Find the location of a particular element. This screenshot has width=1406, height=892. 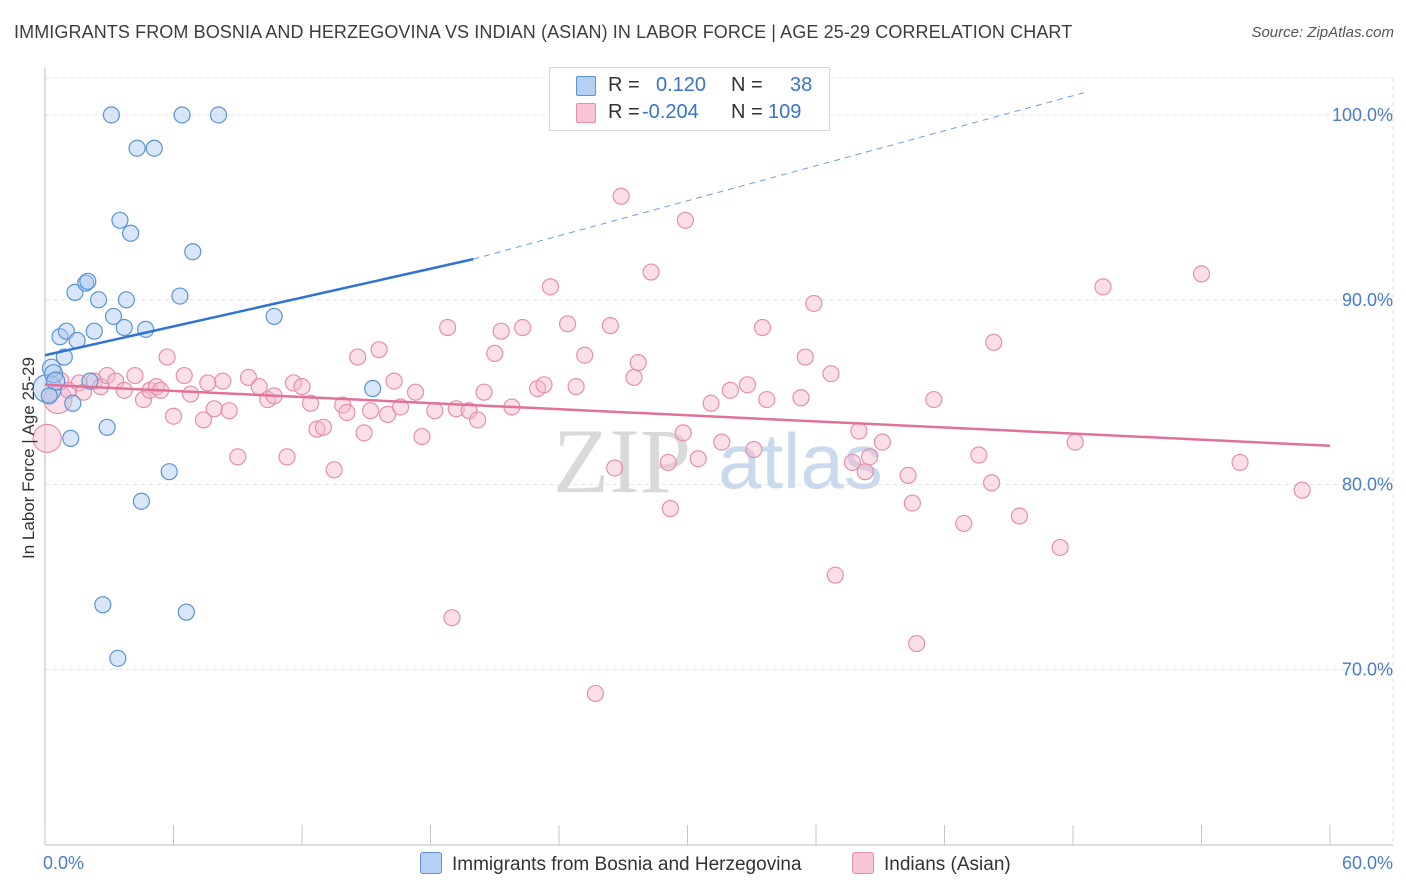

bottom-legend-pink: Indians (Asian) is located at coordinates (931, 864).